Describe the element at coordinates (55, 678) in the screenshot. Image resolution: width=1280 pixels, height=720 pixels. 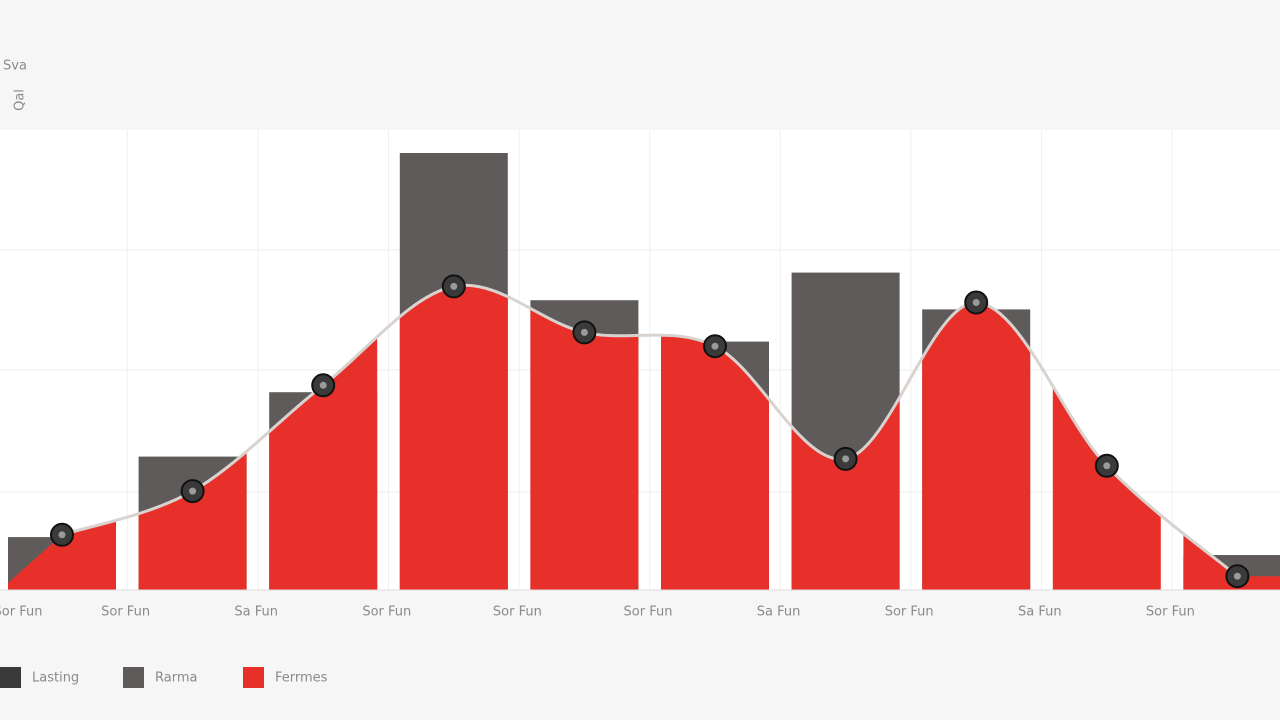
I see `legend-label: Lasting` at that location.